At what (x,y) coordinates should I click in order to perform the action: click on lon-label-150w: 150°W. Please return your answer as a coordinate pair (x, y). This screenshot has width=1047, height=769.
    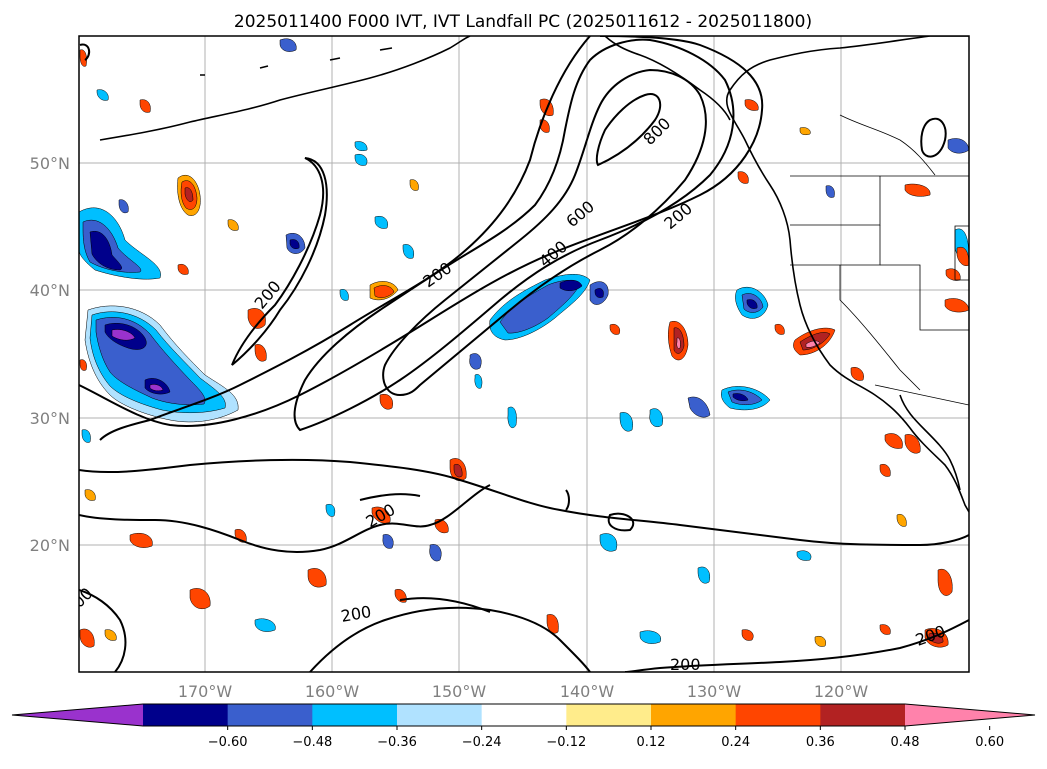
    Looking at the image, I should click on (459, 691).